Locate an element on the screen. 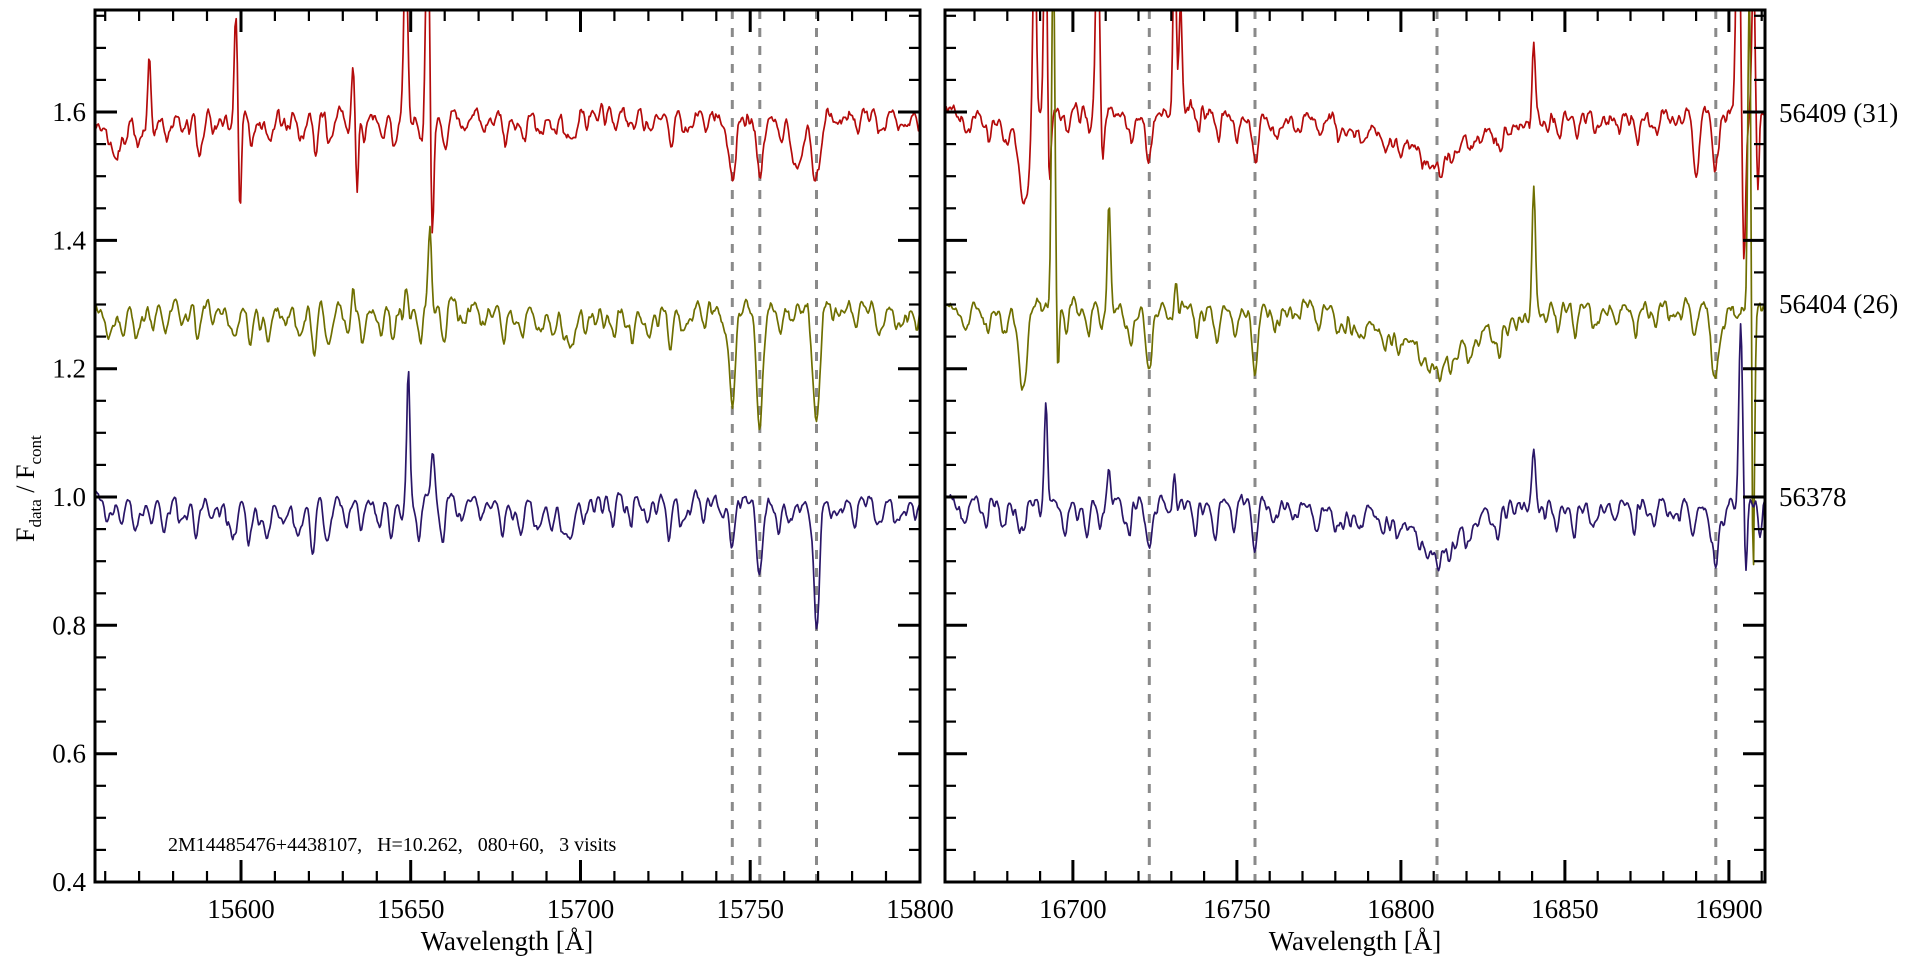  series-label-visit-56409: 56409 (31) is located at coordinates (1838, 113).